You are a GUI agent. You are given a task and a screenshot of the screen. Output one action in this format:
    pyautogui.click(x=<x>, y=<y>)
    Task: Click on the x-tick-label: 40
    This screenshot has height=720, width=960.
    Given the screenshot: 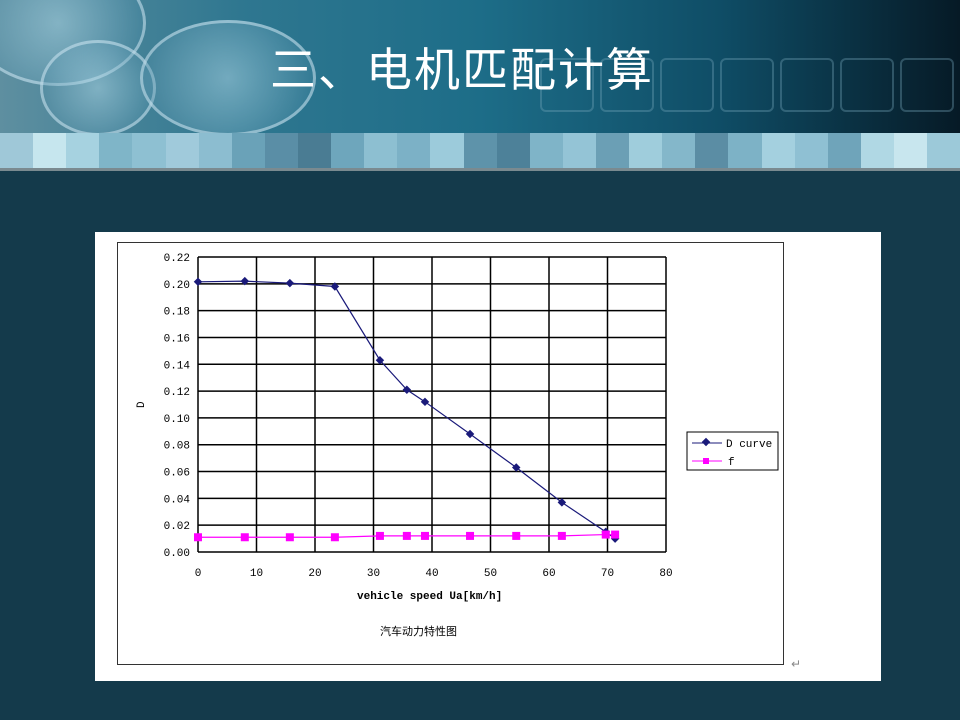 What is the action you would take?
    pyautogui.click(x=431, y=574)
    